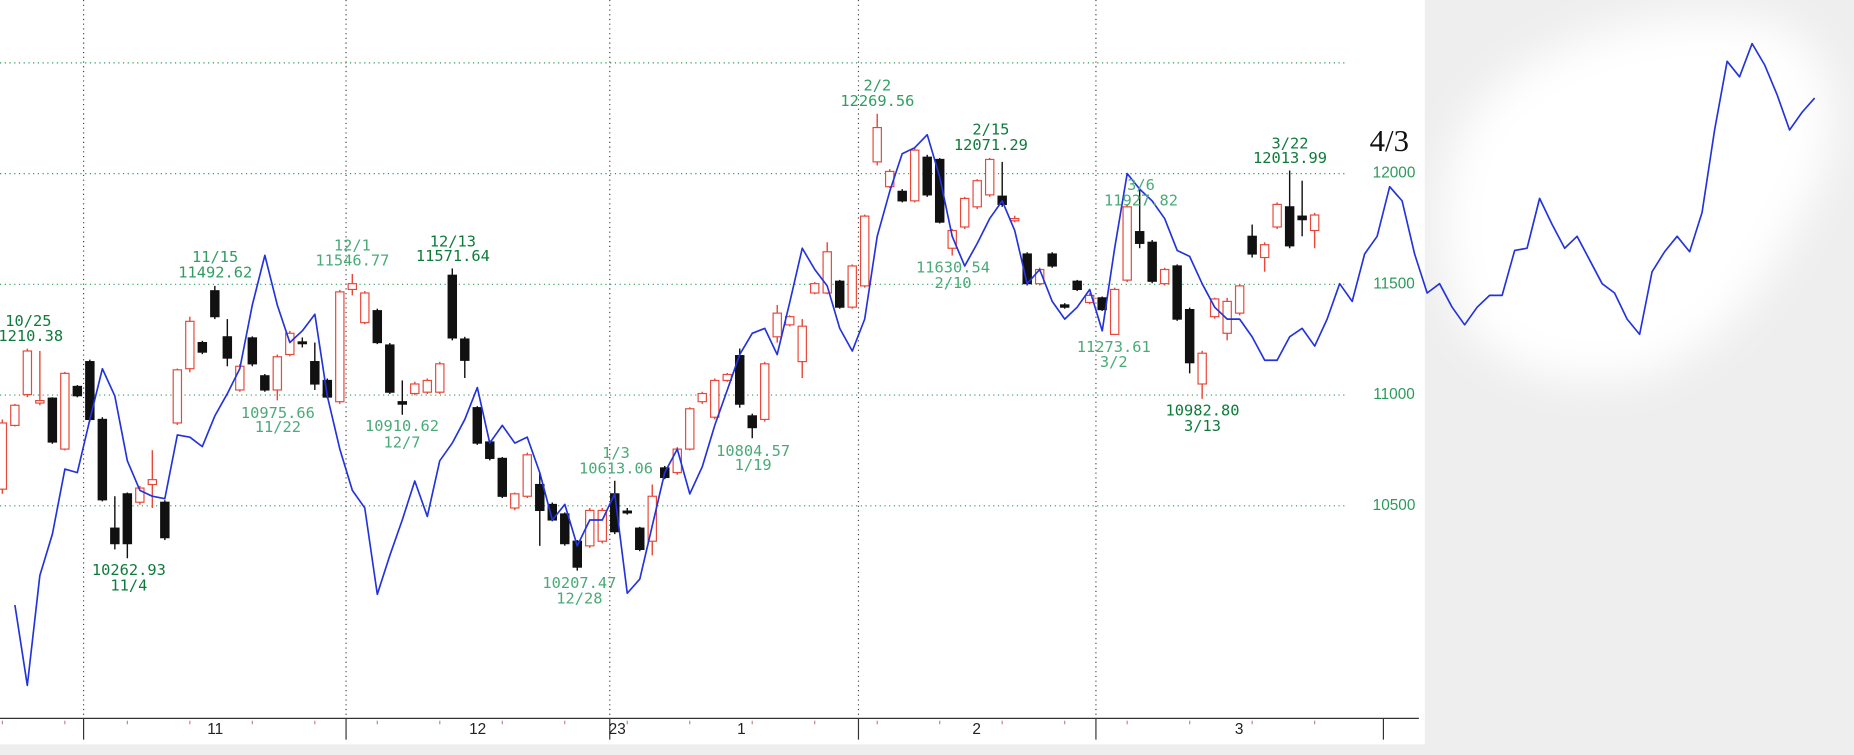 Image resolution: width=1854 pixels, height=755 pixels. I want to click on annotation: 12/7, so click(402, 443).